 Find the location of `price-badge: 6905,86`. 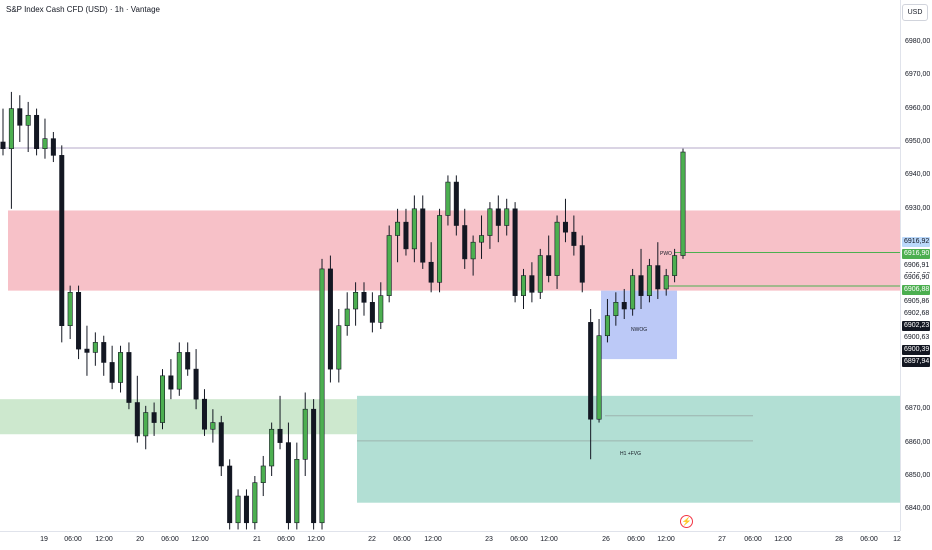

price-badge: 6905,86 is located at coordinates (916, 302).